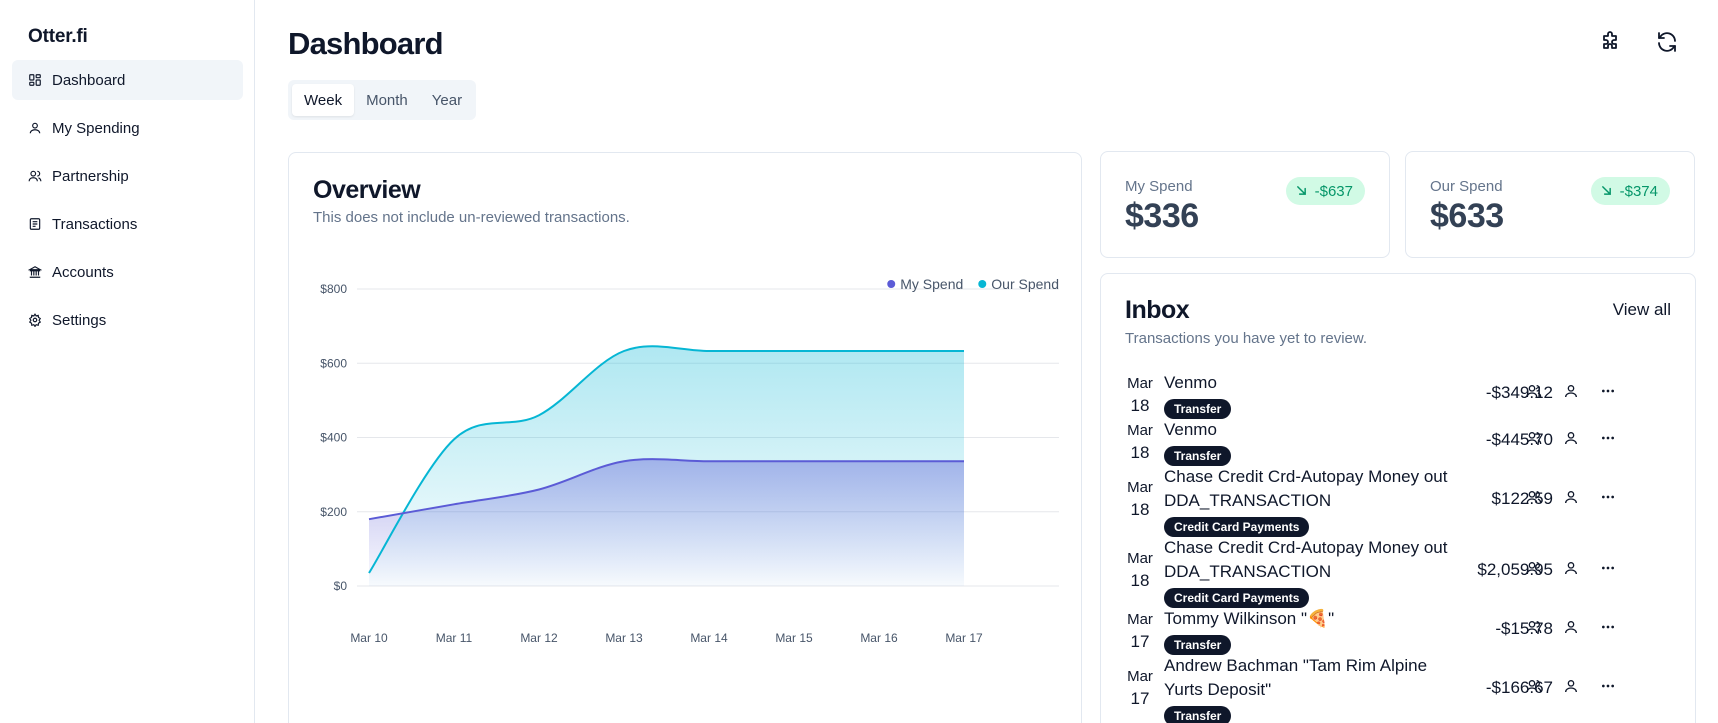  I want to click on puzzle-icon, so click(1610, 44).